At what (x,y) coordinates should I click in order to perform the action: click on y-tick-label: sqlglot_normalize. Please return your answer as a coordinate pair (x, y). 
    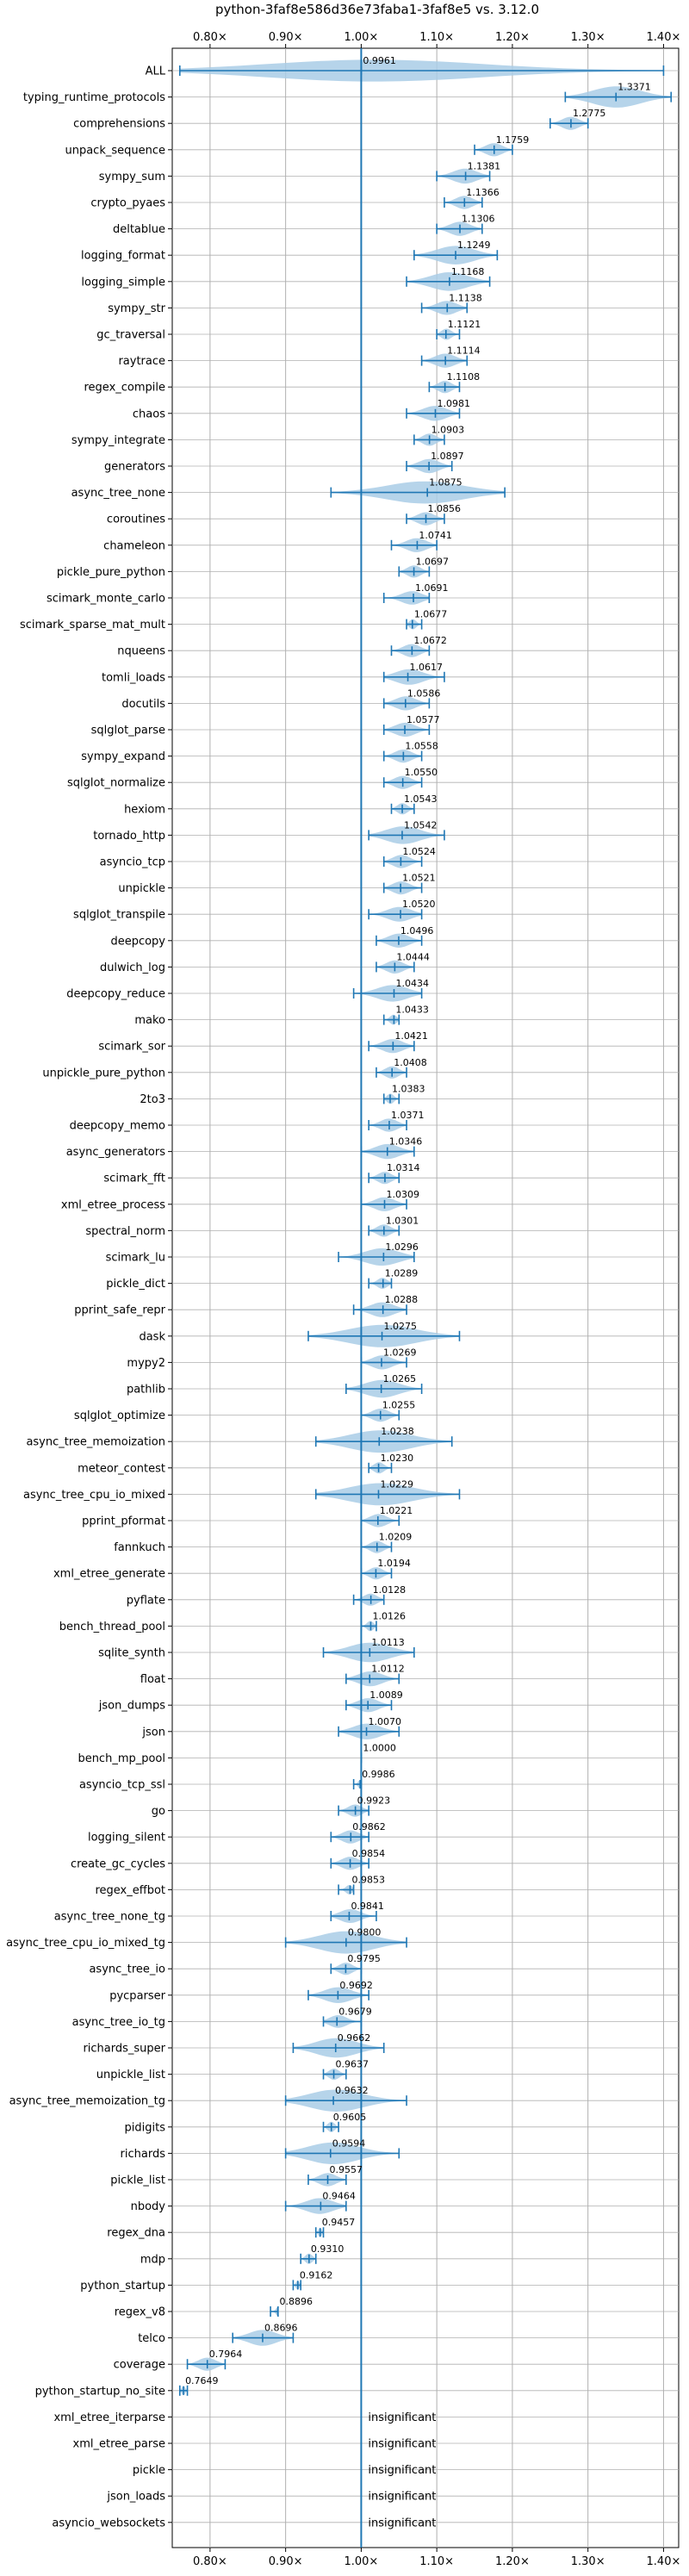
    Looking at the image, I should click on (116, 784).